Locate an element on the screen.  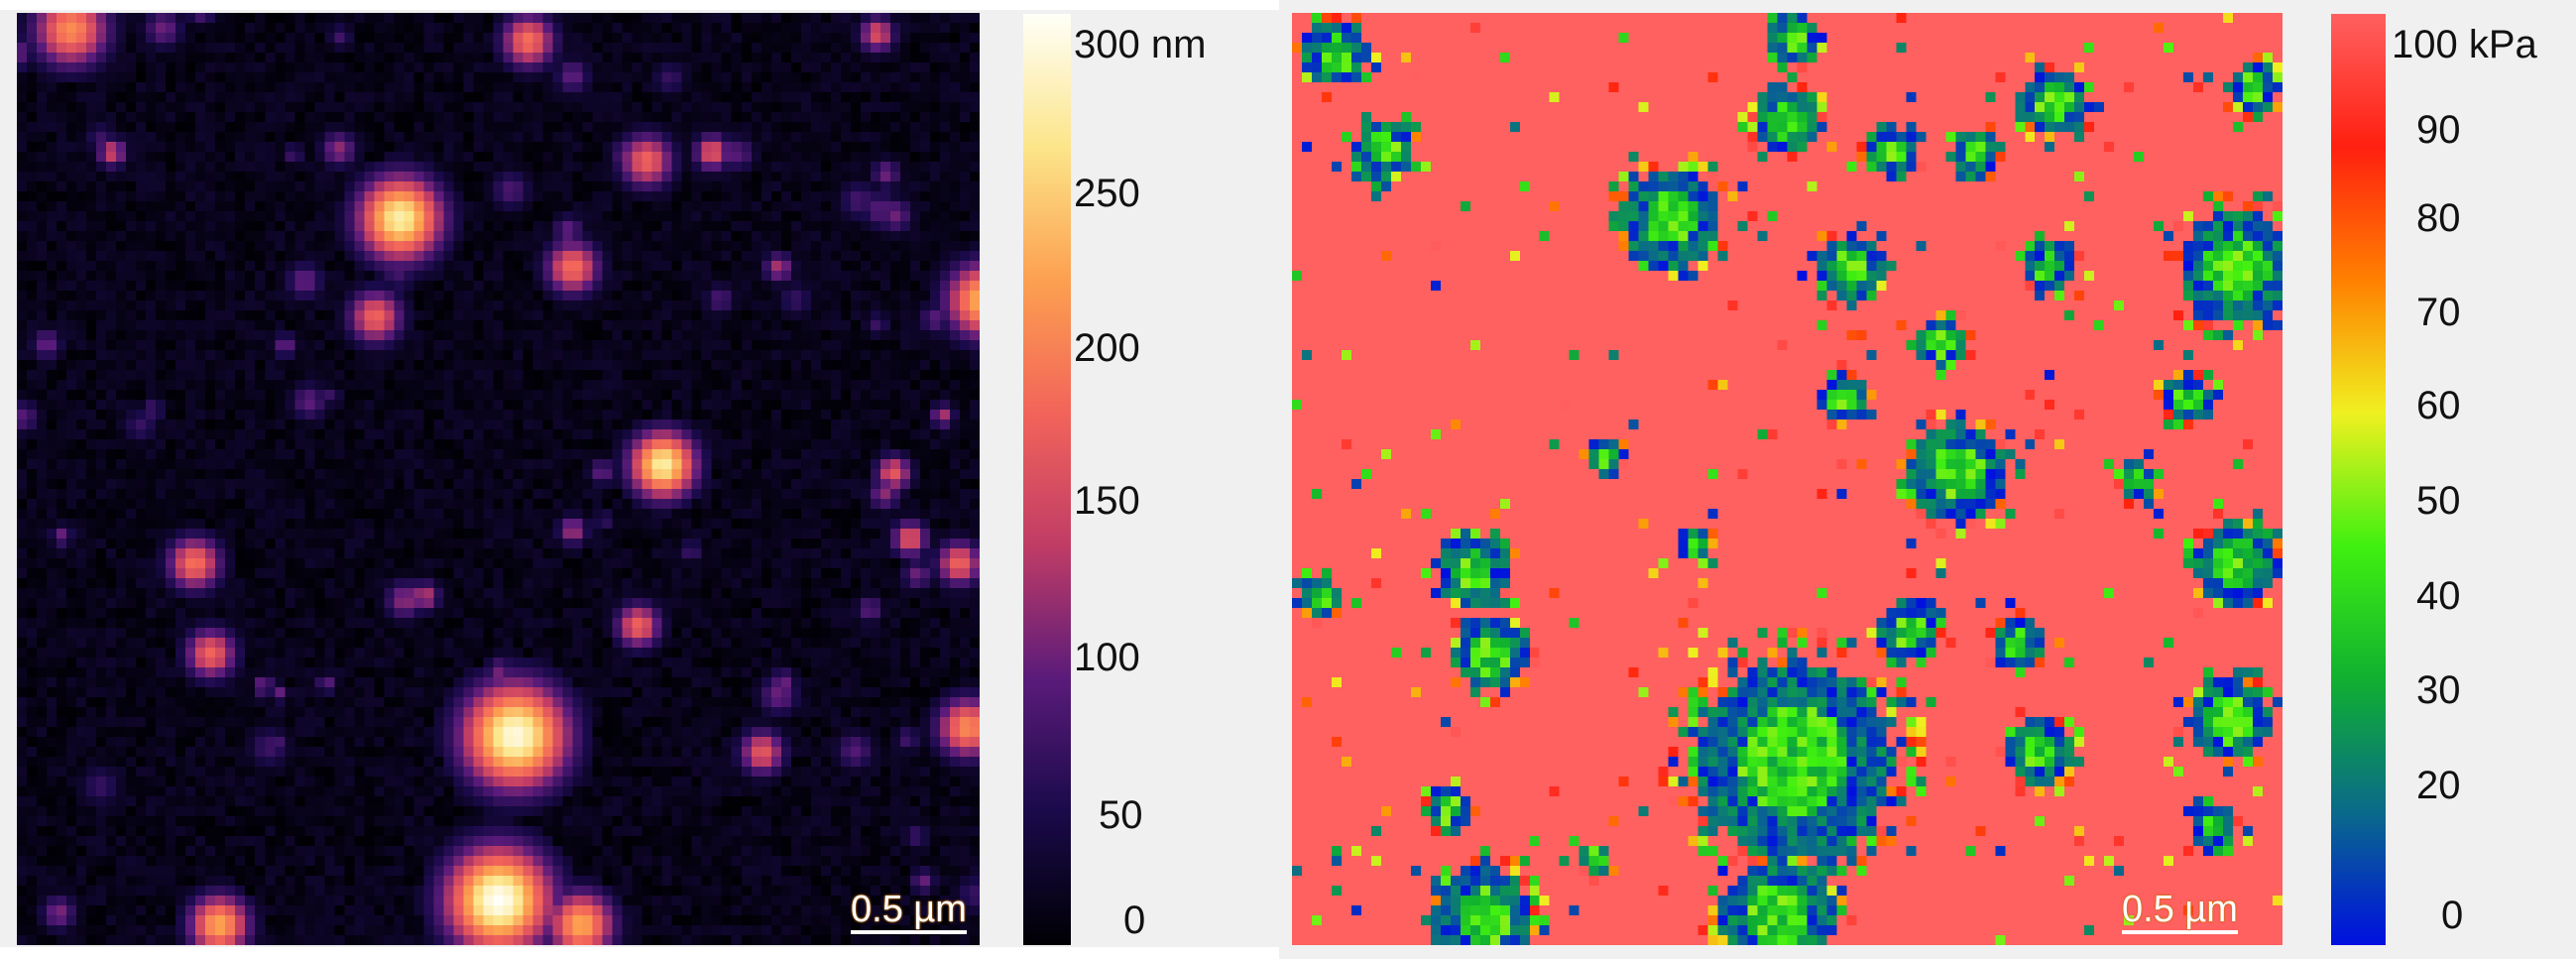
modulus-colorbar is located at coordinates (2358, 479).